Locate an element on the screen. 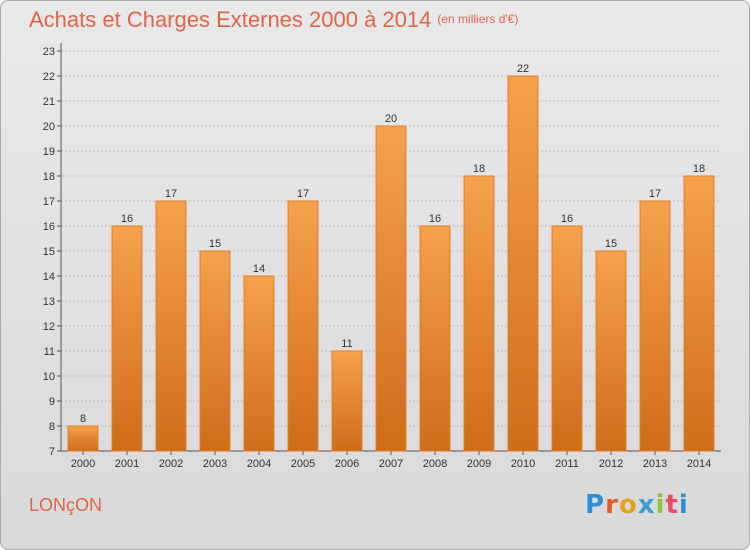 The width and height of the screenshot is (750, 550). x-tick-label: 2013 is located at coordinates (655, 464).